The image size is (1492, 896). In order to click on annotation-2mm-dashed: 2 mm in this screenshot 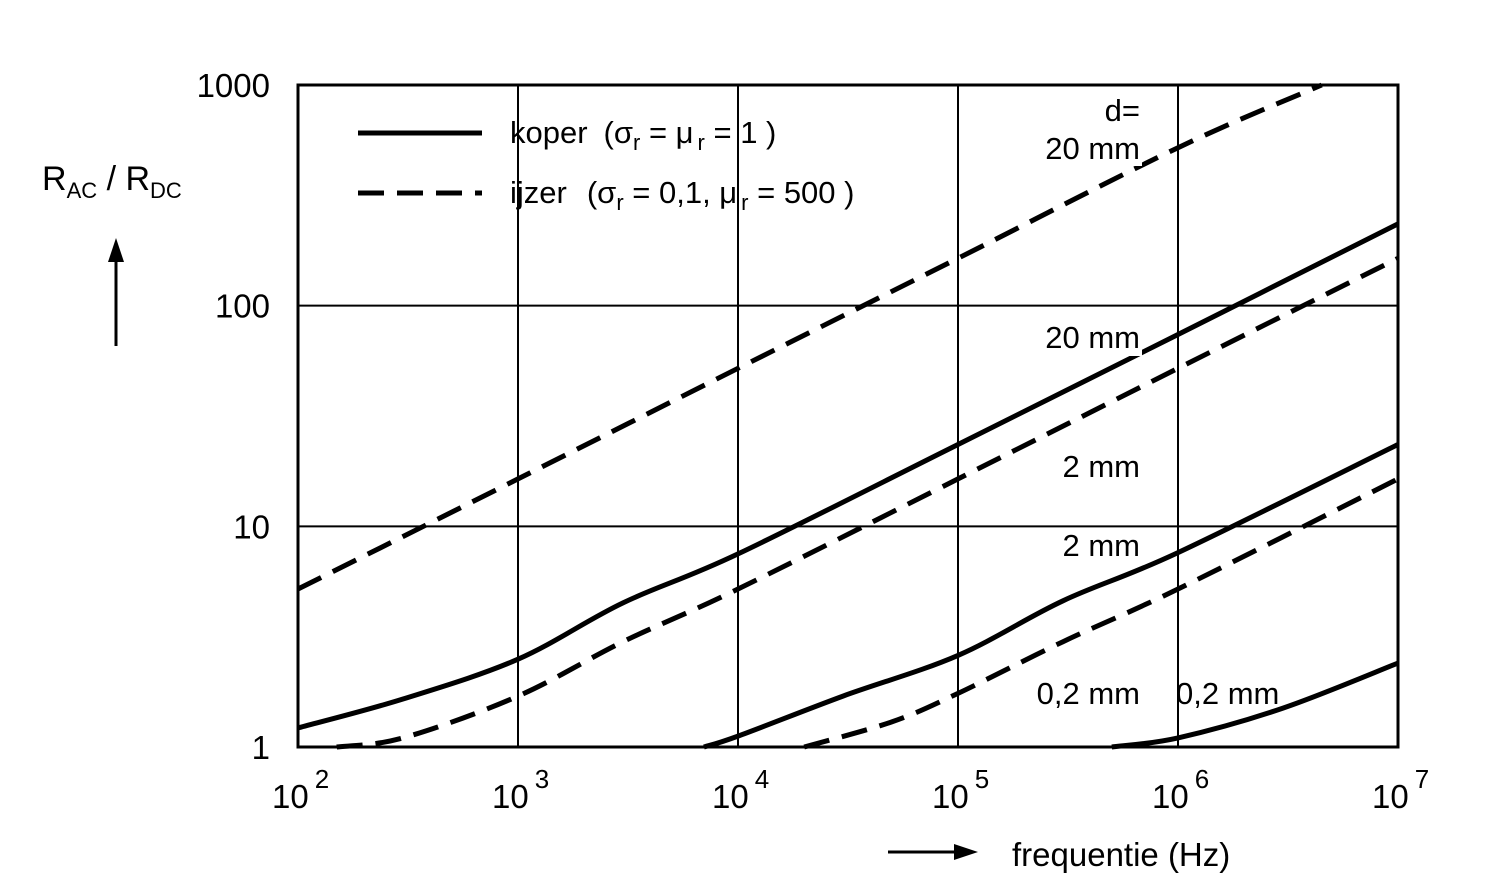, I will do `click(1102, 466)`.